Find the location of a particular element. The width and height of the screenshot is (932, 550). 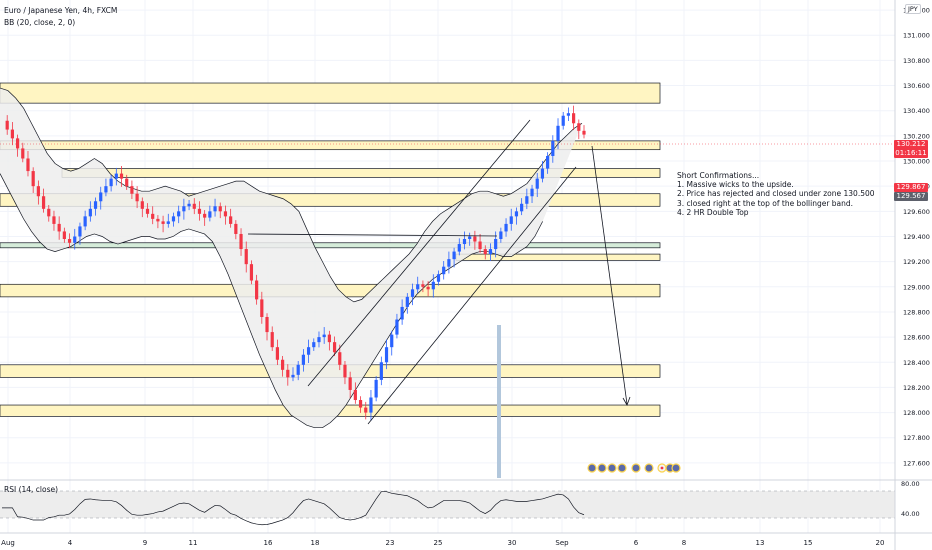

currency-button: JPY is located at coordinates (913, 9).